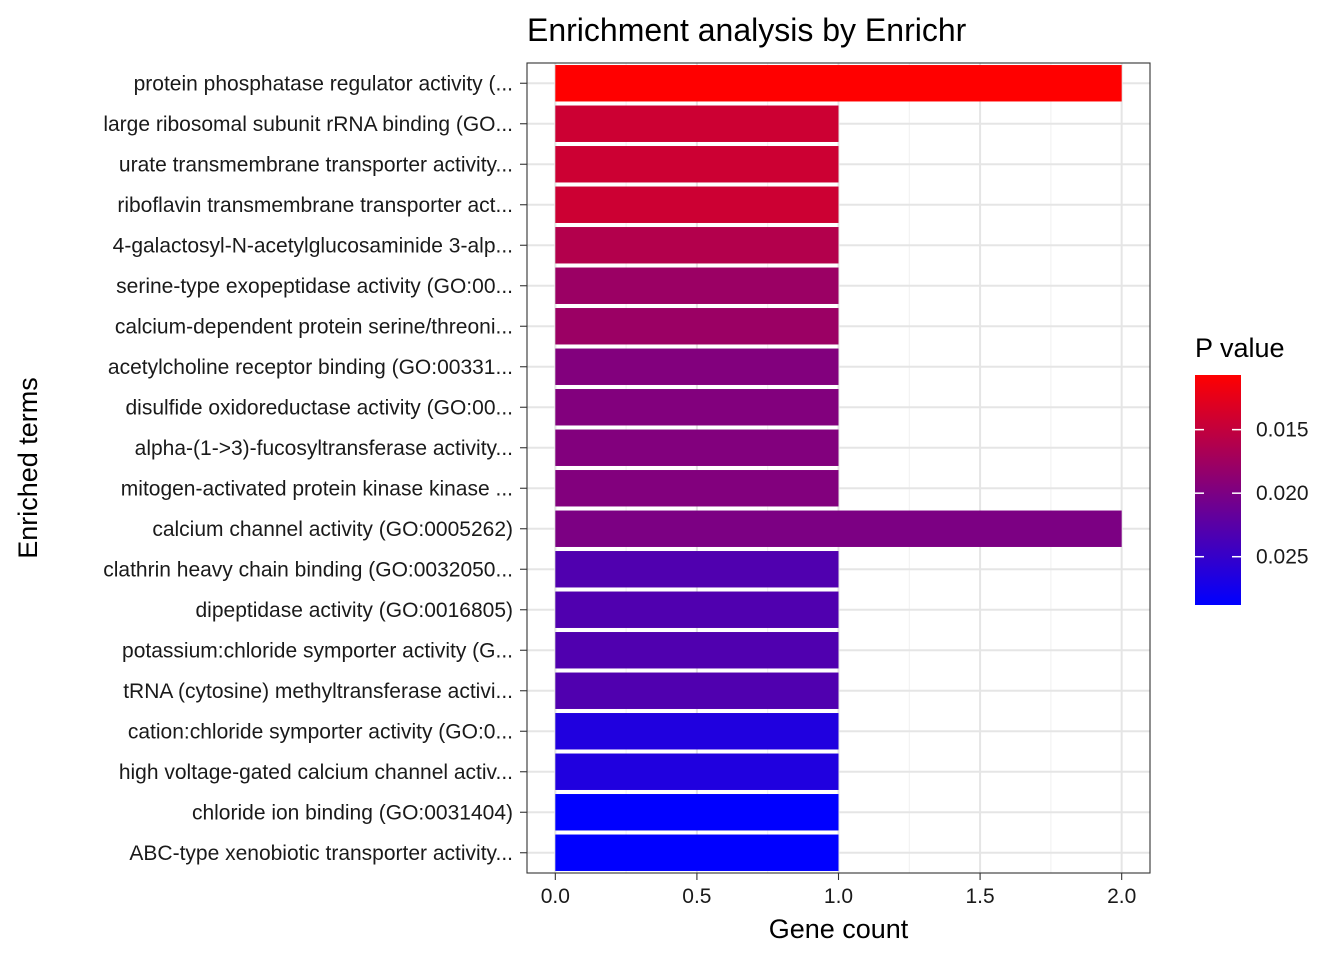 Image resolution: width=1344 pixels, height=960 pixels. What do you see at coordinates (28, 468) in the screenshot?
I see `y-axis-title: Enriched terms` at bounding box center [28, 468].